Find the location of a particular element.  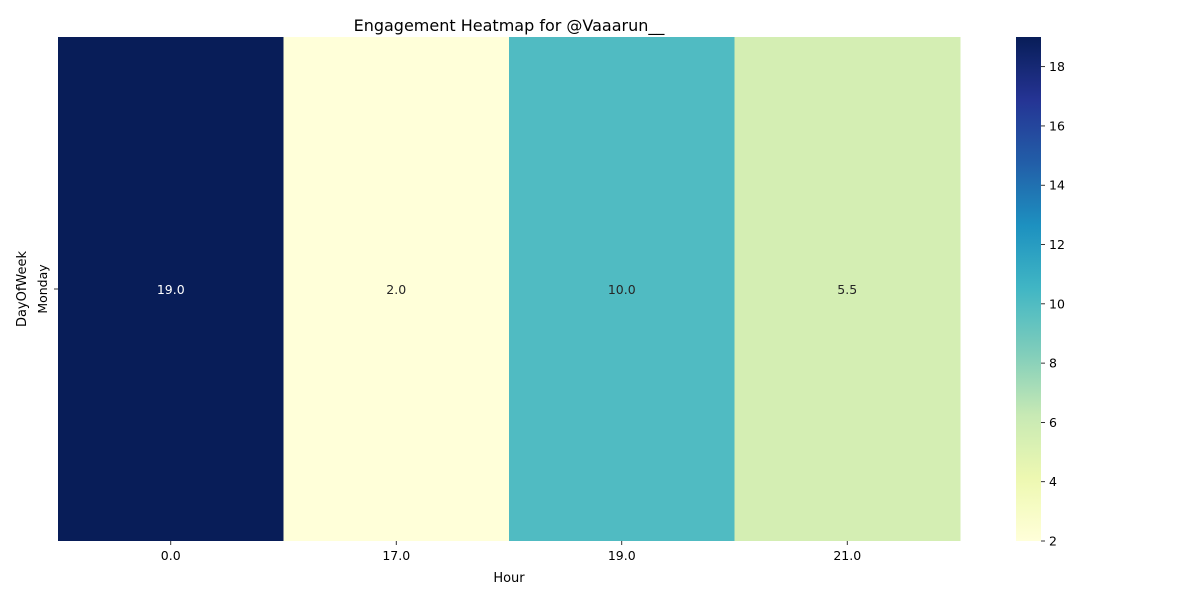

cell-value-label: 5.5 is located at coordinates (847, 289).